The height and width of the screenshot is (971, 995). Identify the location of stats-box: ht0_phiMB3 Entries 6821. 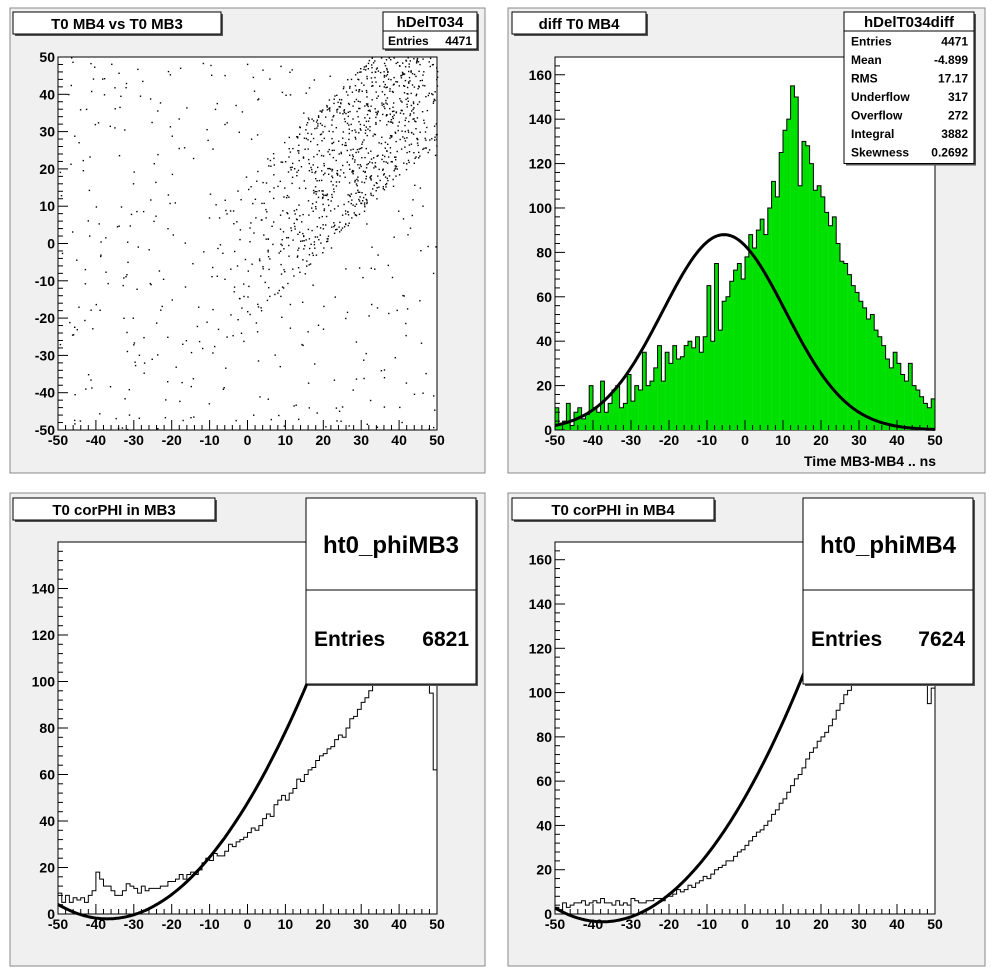
(391, 591).